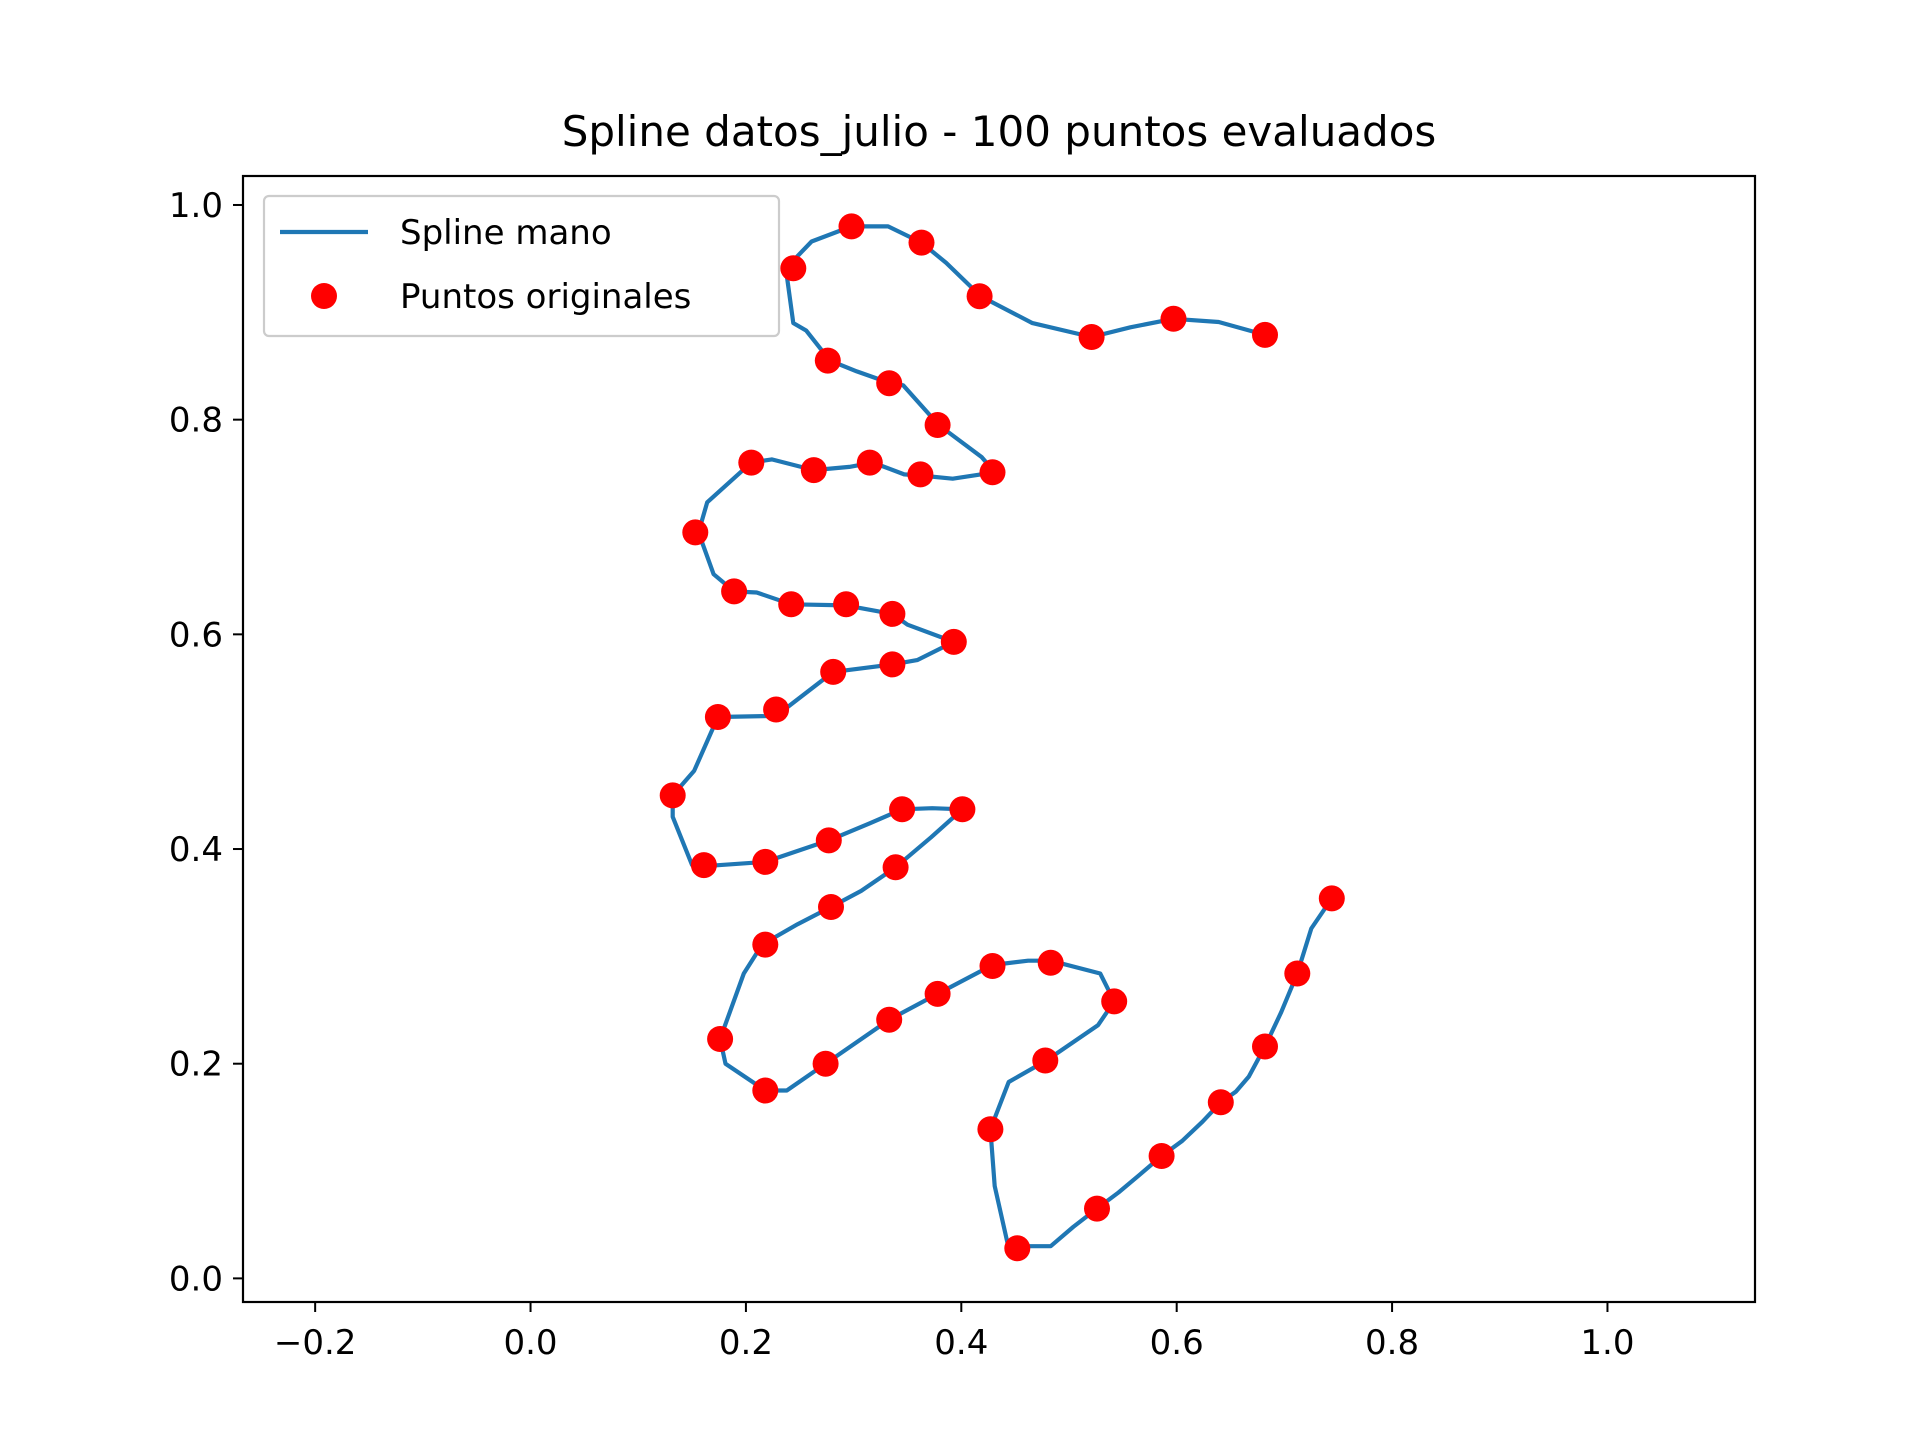 The height and width of the screenshot is (1440, 1920). I want to click on legend-label-spline: Spline mano, so click(506, 233).